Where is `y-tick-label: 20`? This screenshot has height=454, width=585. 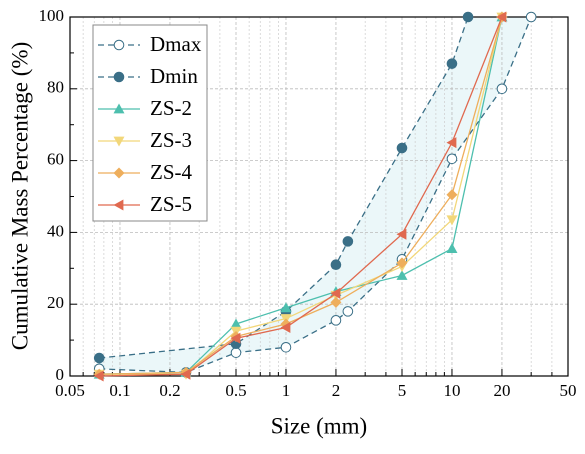 y-tick-label: 20 is located at coordinates (55, 302).